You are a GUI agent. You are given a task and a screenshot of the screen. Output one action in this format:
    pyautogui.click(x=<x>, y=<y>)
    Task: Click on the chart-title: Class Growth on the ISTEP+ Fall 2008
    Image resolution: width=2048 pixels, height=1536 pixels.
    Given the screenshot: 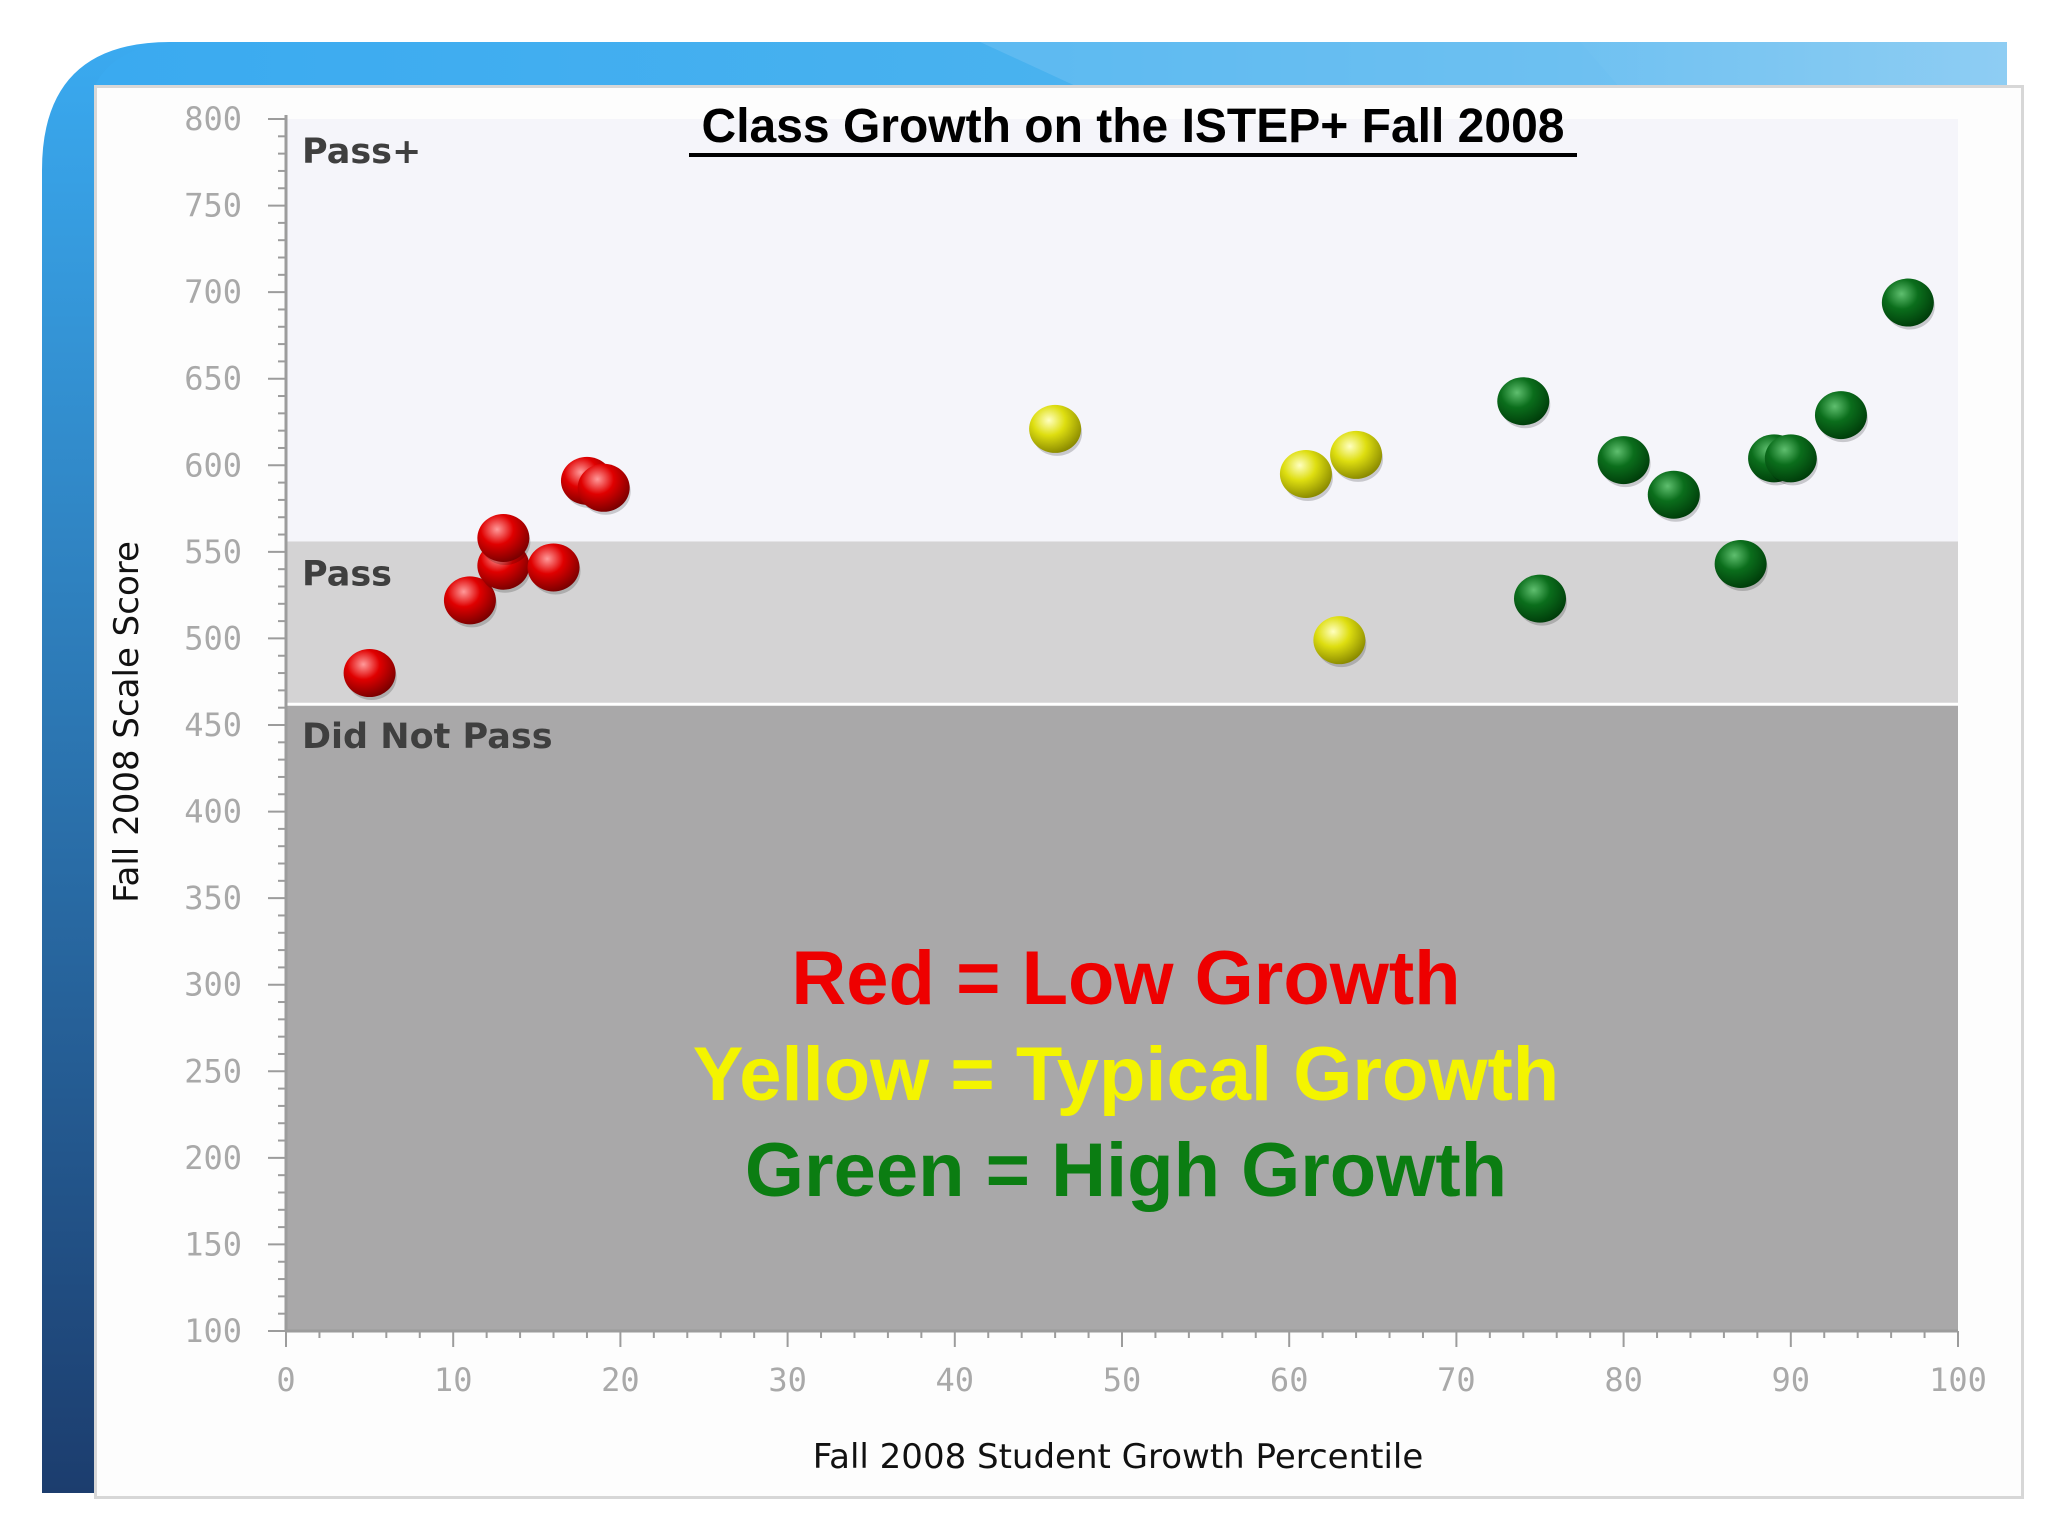 What is the action you would take?
    pyautogui.click(x=1133, y=126)
    